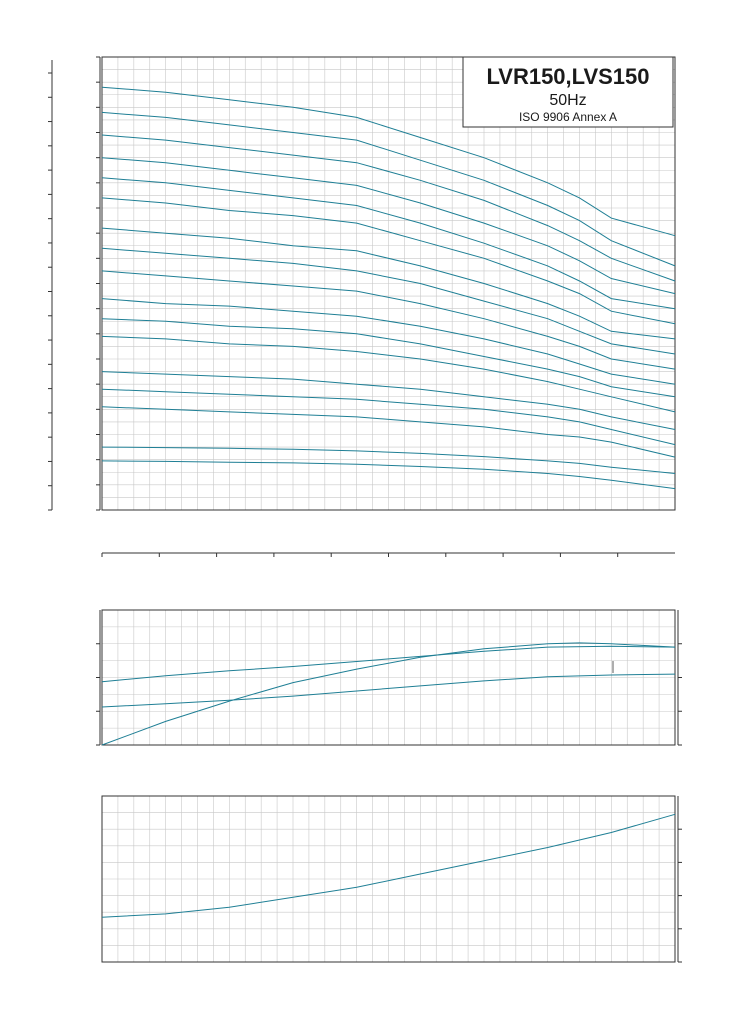 This screenshot has height=1024, width=737. What do you see at coordinates (568, 117) in the screenshot?
I see `chart-standard: ISO 9906 Annex A` at bounding box center [568, 117].